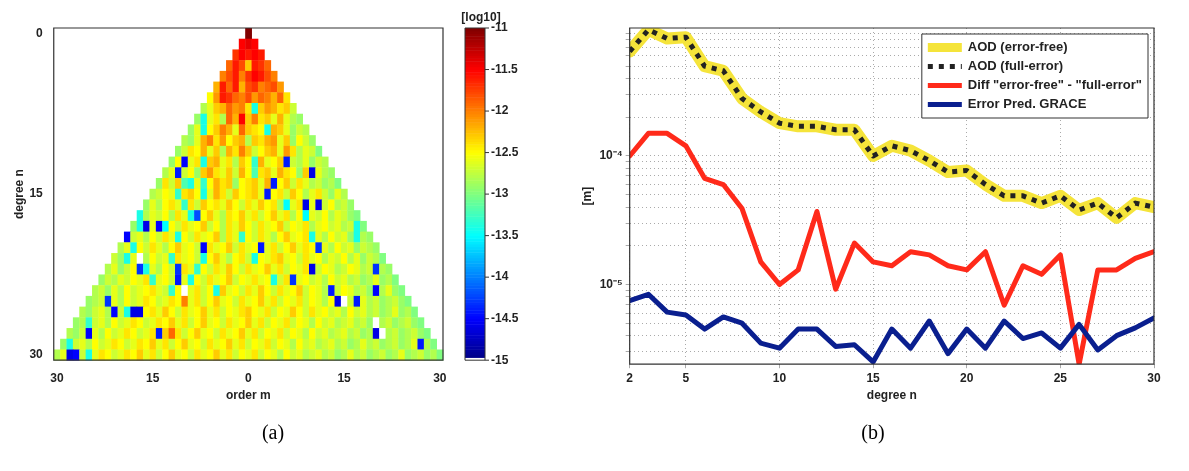 The height and width of the screenshot is (471, 1189). Describe the element at coordinates (611, 155) in the screenshot. I see `y-tick-label: 10⁻⁴` at that location.